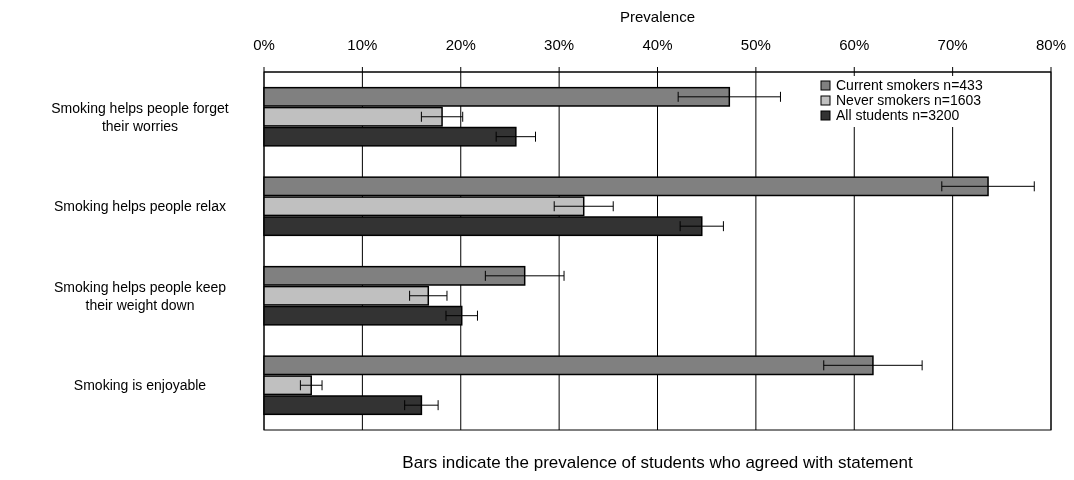 The width and height of the screenshot is (1074, 480). What do you see at coordinates (1051, 44) in the screenshot?
I see `x-tick-label: 80%` at bounding box center [1051, 44].